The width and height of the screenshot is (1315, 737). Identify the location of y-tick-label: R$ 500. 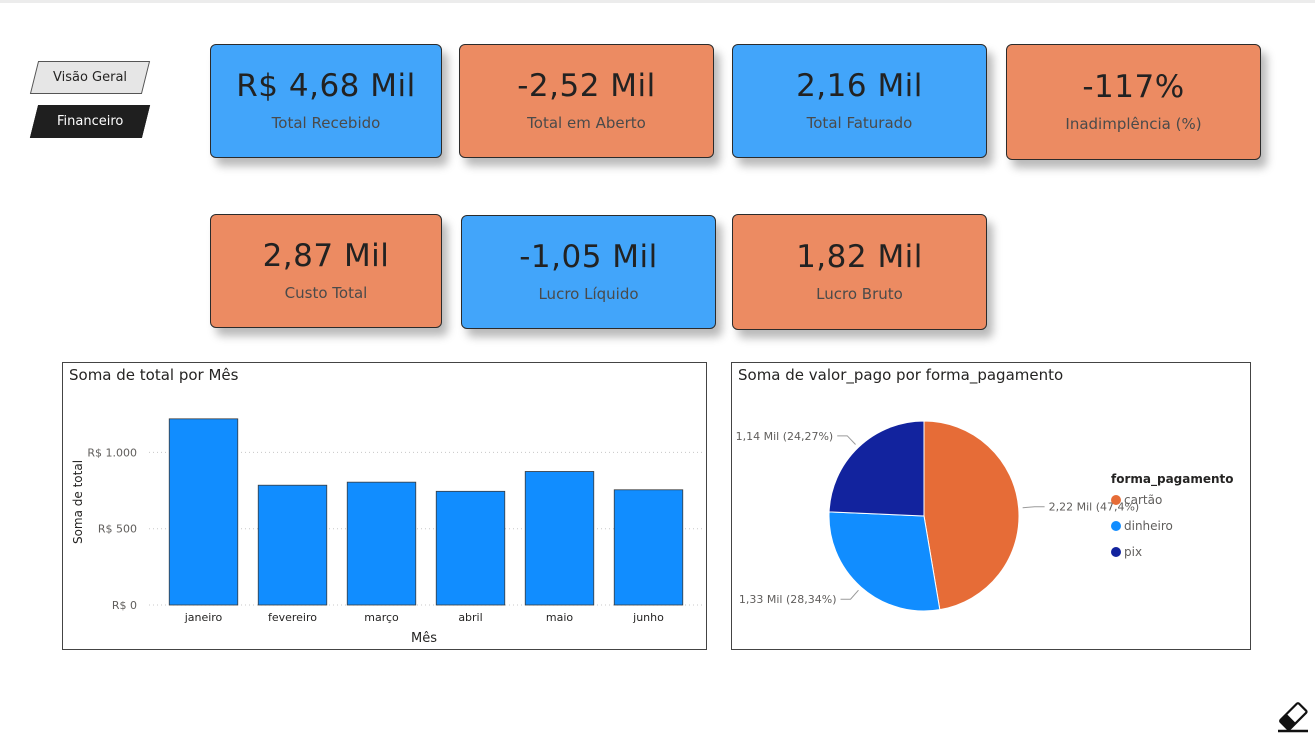
(117, 529).